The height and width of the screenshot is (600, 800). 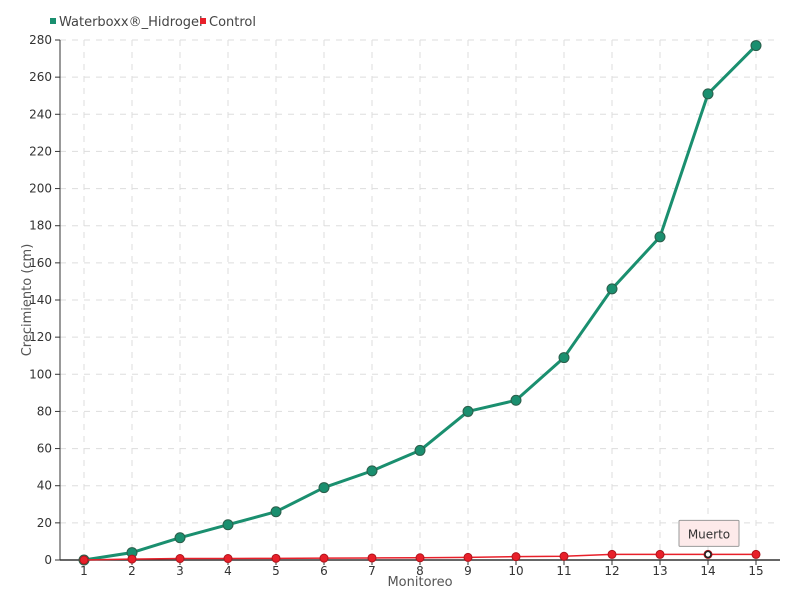 What do you see at coordinates (203, 21) in the screenshot?
I see `legend-swatch-control` at bounding box center [203, 21].